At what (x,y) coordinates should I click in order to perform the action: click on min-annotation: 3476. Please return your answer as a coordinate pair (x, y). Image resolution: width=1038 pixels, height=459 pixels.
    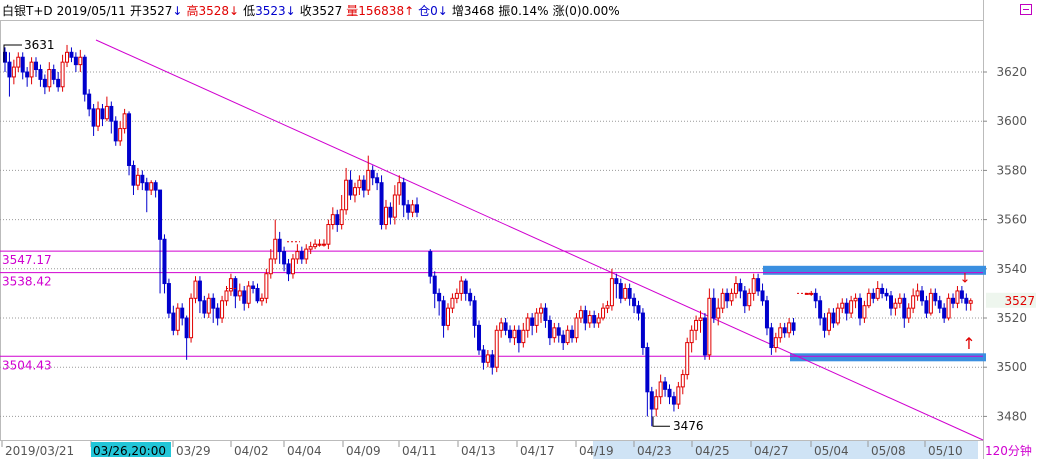
    Looking at the image, I should click on (688, 426).